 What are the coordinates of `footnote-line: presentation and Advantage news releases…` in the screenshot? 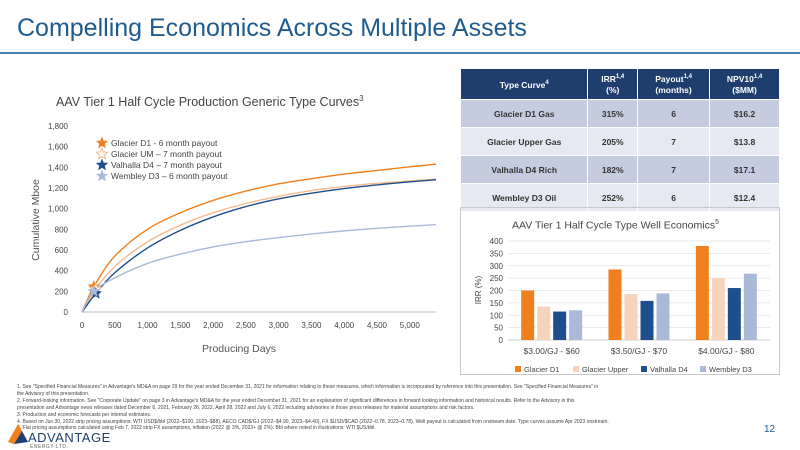 It's located at (246, 407).